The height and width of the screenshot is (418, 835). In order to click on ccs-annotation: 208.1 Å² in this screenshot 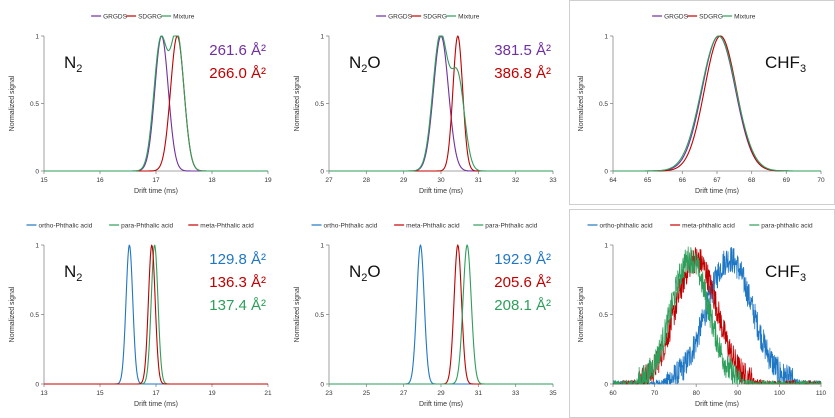, I will do `click(522, 305)`.